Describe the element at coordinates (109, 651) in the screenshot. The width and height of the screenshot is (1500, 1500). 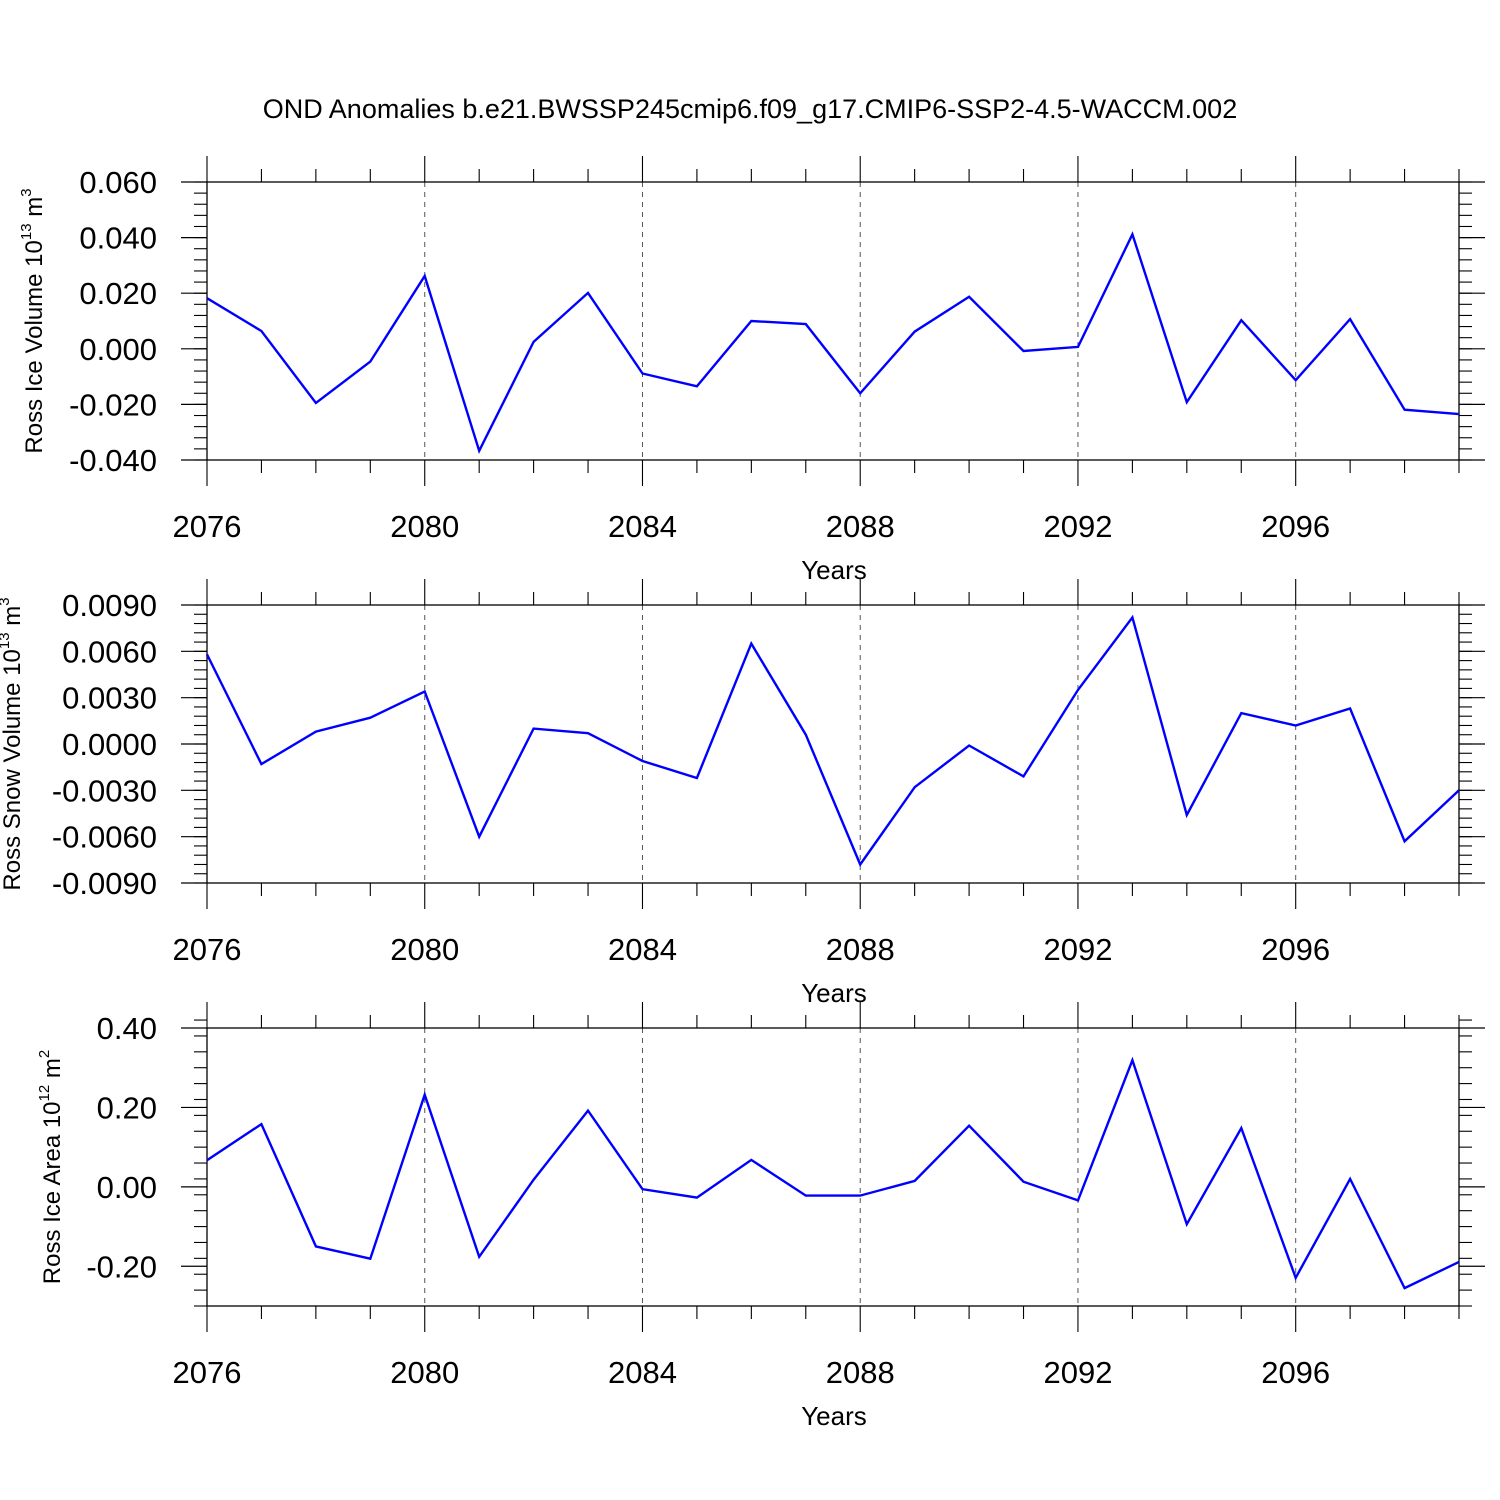
I see `y-tick-label: 0.0060` at that location.